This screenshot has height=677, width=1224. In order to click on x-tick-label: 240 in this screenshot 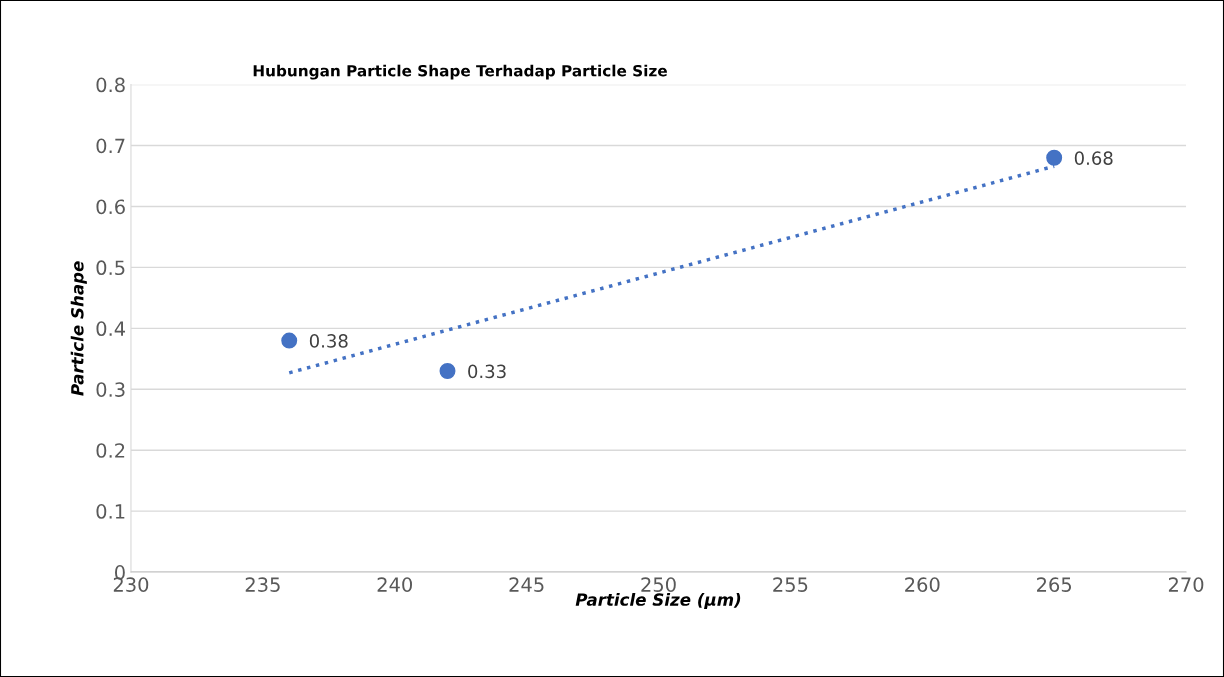, I will do `click(395, 584)`.